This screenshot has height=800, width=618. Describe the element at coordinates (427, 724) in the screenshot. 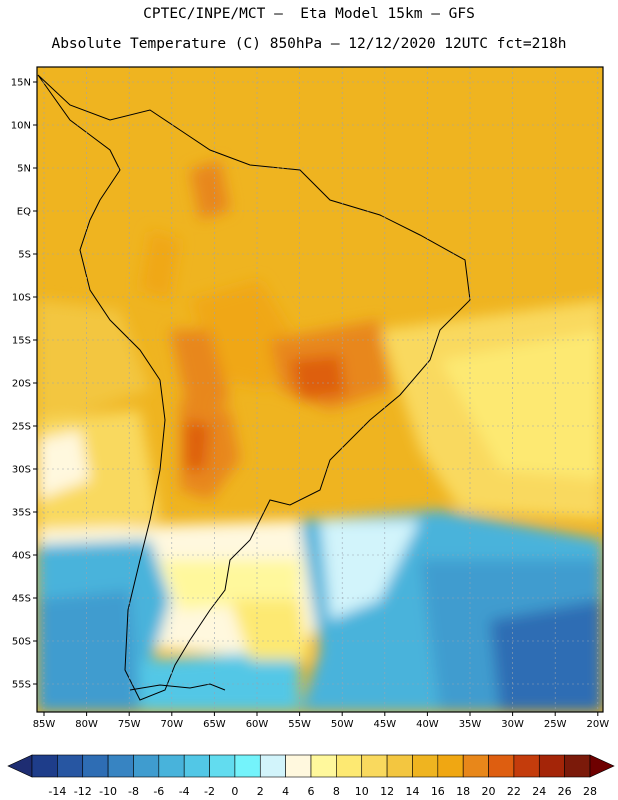

I see `lon-label-9: 40W` at that location.